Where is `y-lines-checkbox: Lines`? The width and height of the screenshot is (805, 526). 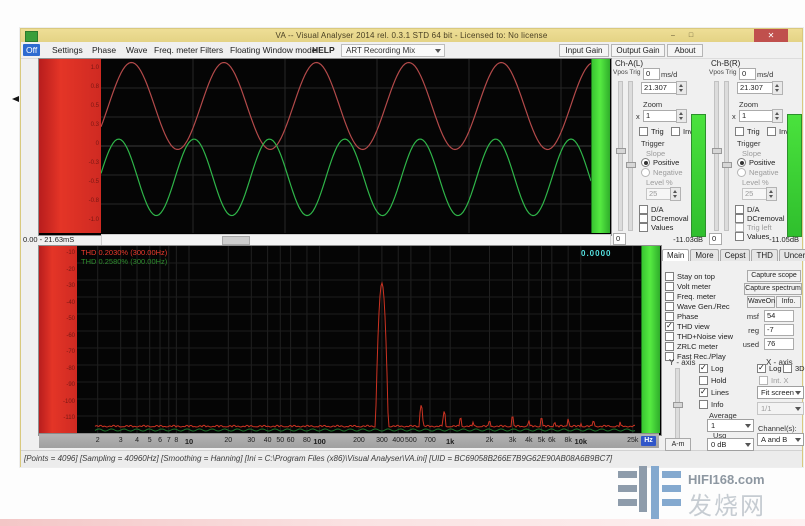 y-lines-checkbox: Lines is located at coordinates (714, 392).